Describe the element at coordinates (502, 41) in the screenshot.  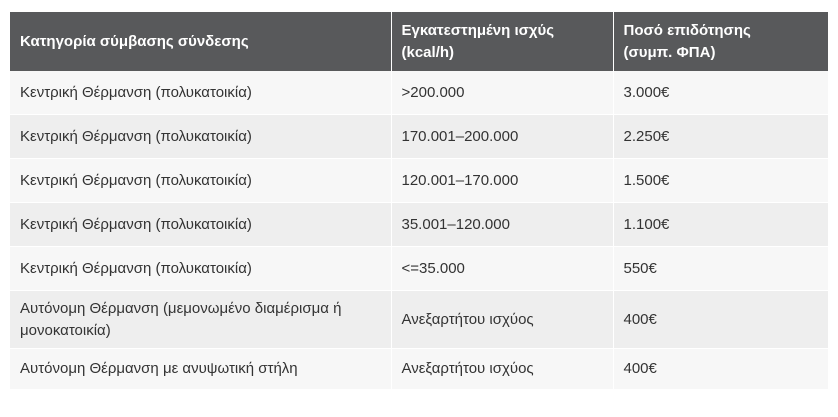
I see `header-power: Εγκατεστημένη ισχύς (kcal/h)` at that location.